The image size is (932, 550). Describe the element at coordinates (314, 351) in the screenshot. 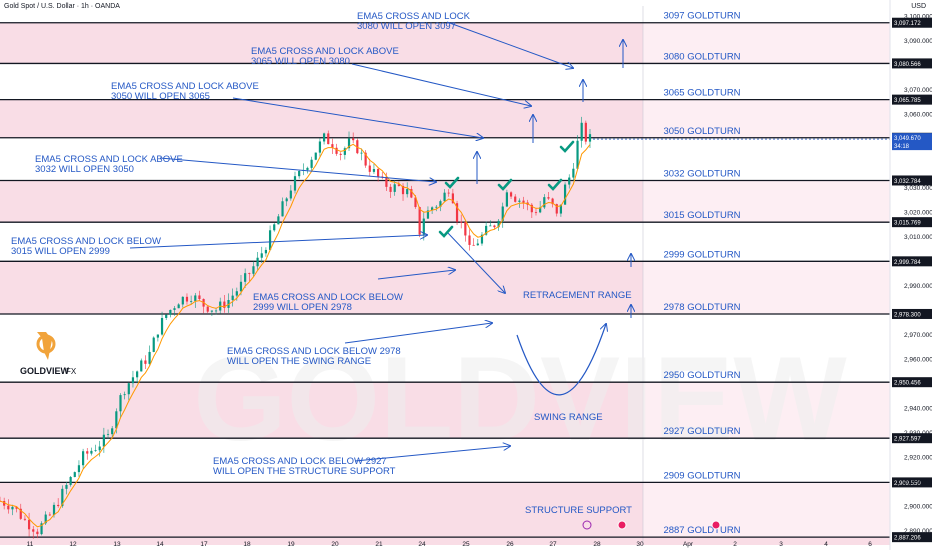

I see `annotation-text: EMA5 CROSS AND LOCK BELOW 2978` at that location.